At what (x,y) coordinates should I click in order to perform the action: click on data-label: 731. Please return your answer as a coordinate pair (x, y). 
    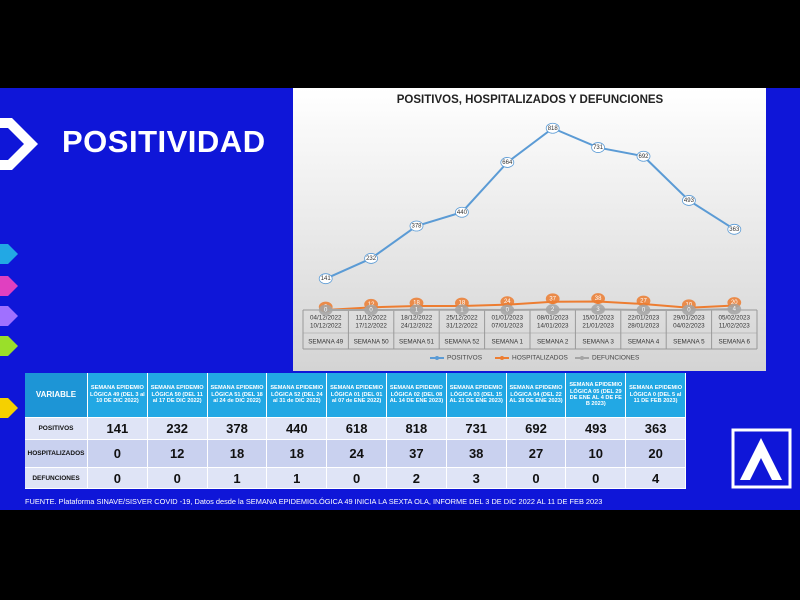
    Looking at the image, I should click on (598, 148).